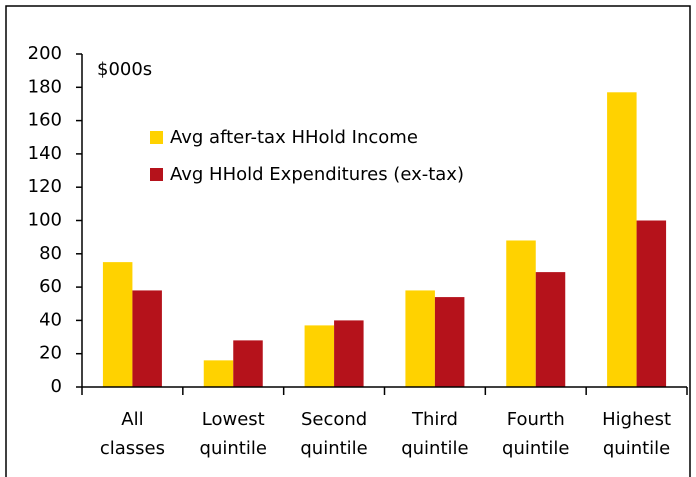 The width and height of the screenshot is (696, 477). What do you see at coordinates (233, 434) in the screenshot?
I see `x-tick-label: Lowest quintile` at bounding box center [233, 434].